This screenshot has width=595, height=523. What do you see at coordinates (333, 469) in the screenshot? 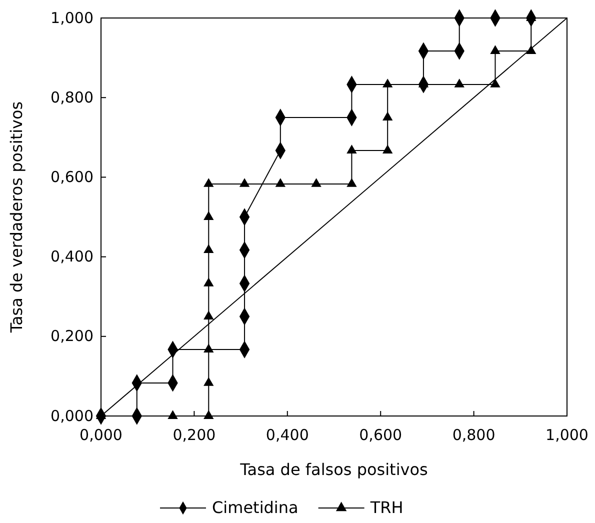
I see `x-axis-title: Tasa de falsos positivos` at bounding box center [333, 469].